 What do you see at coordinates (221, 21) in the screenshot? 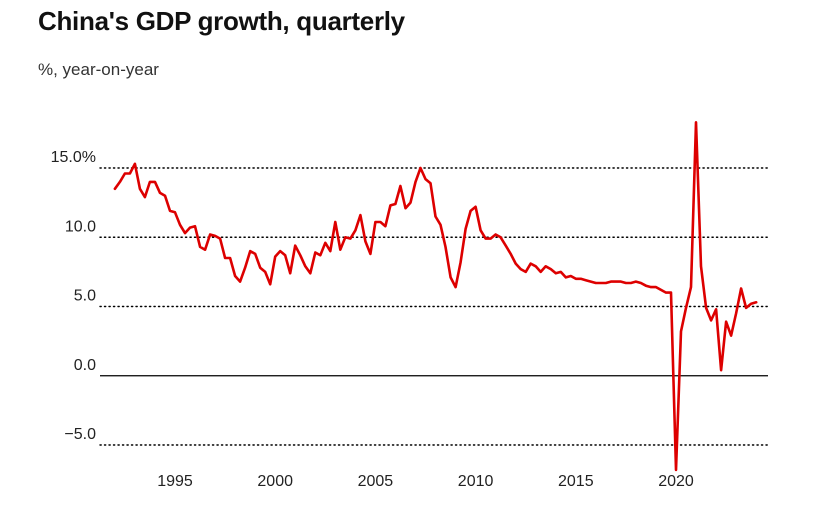
I see `chart-title: China's GDP growth, quarterly` at bounding box center [221, 21].